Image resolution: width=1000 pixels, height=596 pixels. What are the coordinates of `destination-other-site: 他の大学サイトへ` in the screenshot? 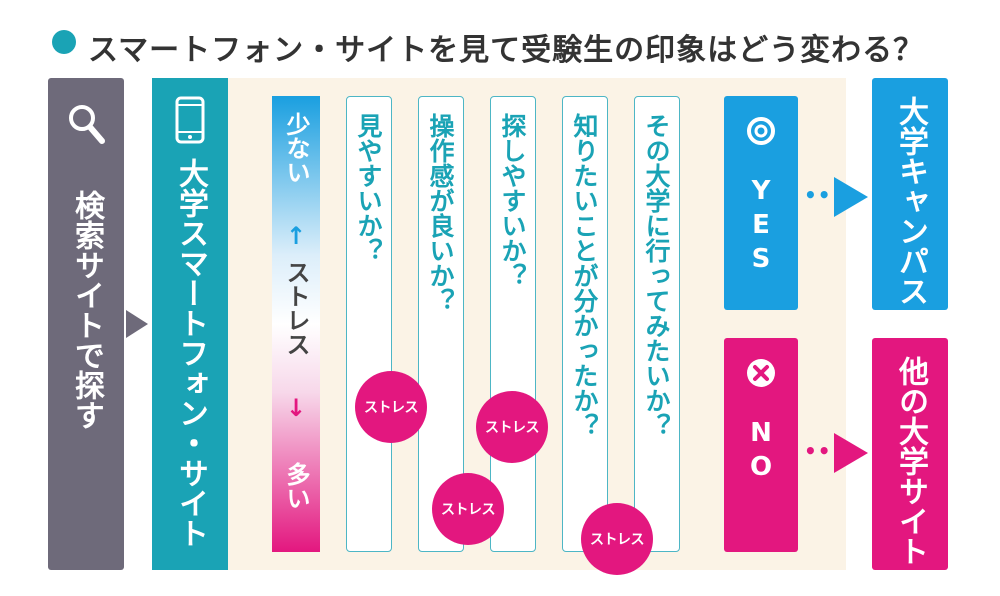 It's located at (910, 467).